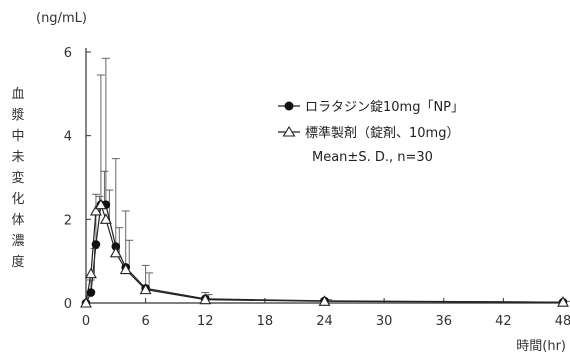 This screenshot has height=354, width=570. What do you see at coordinates (443, 321) in the screenshot?
I see `x-tick-label: 36` at bounding box center [443, 321].